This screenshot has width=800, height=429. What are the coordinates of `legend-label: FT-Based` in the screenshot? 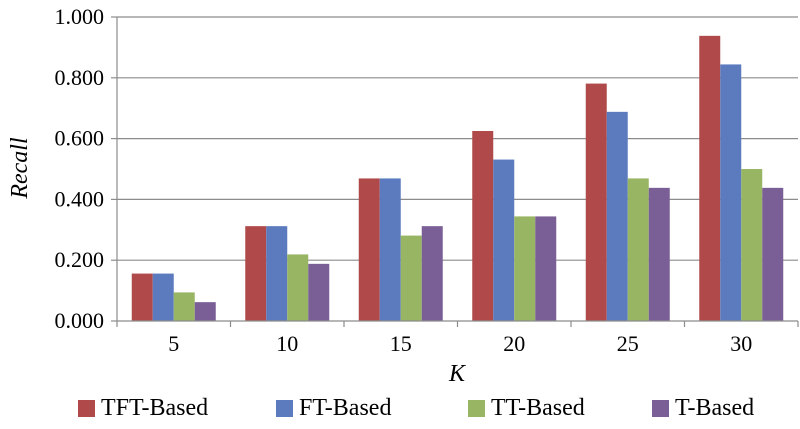 It's located at (345, 407).